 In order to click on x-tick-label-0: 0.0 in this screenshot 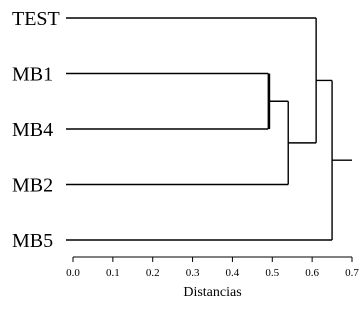, I will do `click(73, 273)`.